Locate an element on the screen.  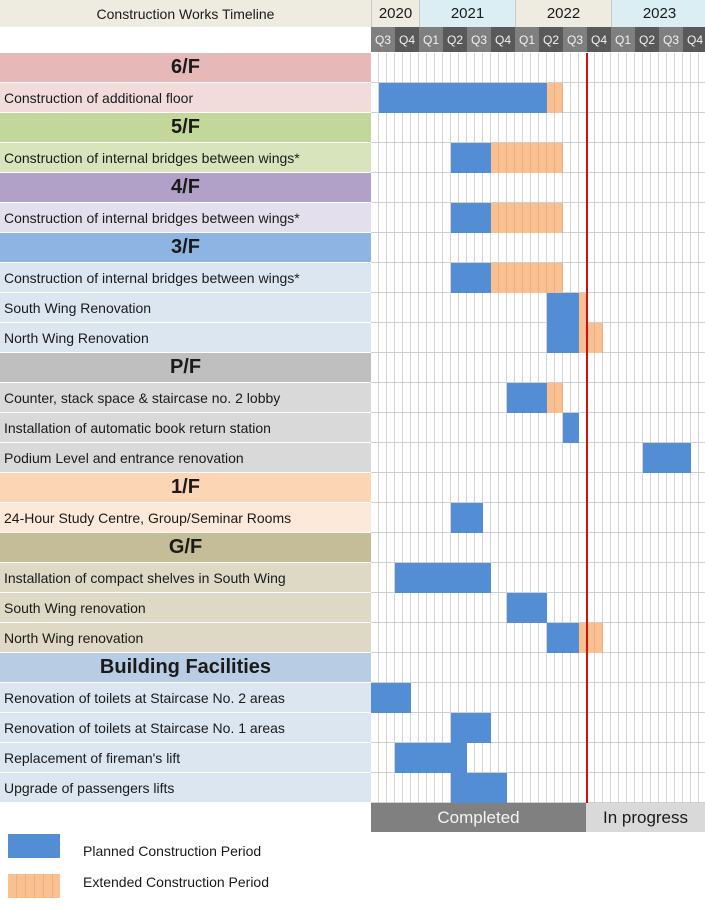
task-label: North Wing renovation is located at coordinates (185, 637).